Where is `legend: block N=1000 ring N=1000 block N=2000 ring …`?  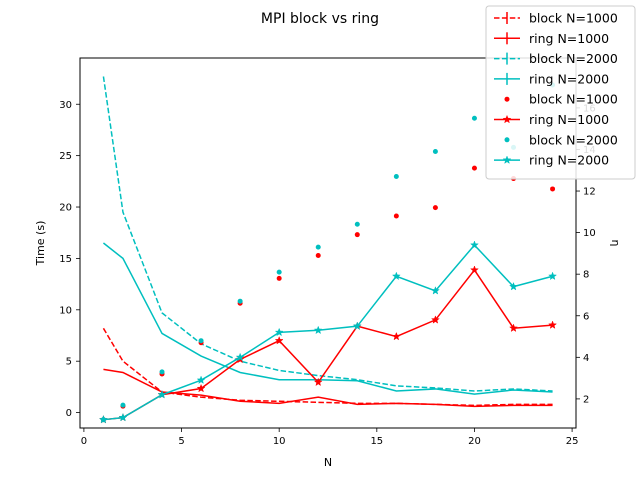
legend: block N=1000 ring N=1000 block N=2000 ring … is located at coordinates (560, 92).